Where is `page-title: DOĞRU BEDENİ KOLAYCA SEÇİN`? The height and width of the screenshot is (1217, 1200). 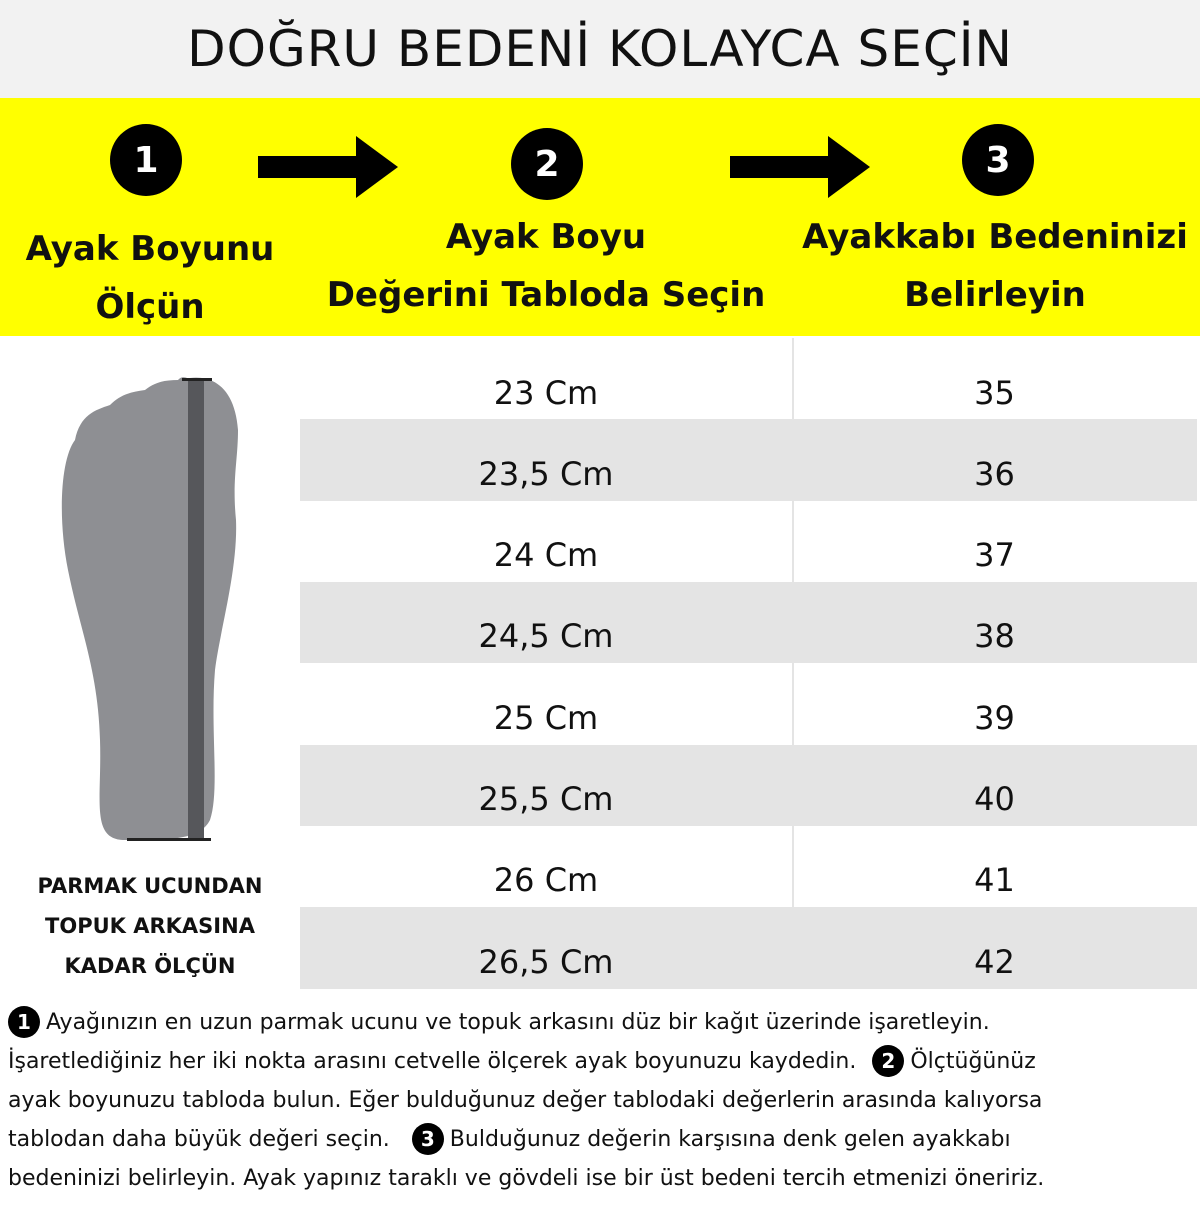
page-title: DOĞRU BEDENİ KOLAYCA SEÇİN is located at coordinates (600, 49).